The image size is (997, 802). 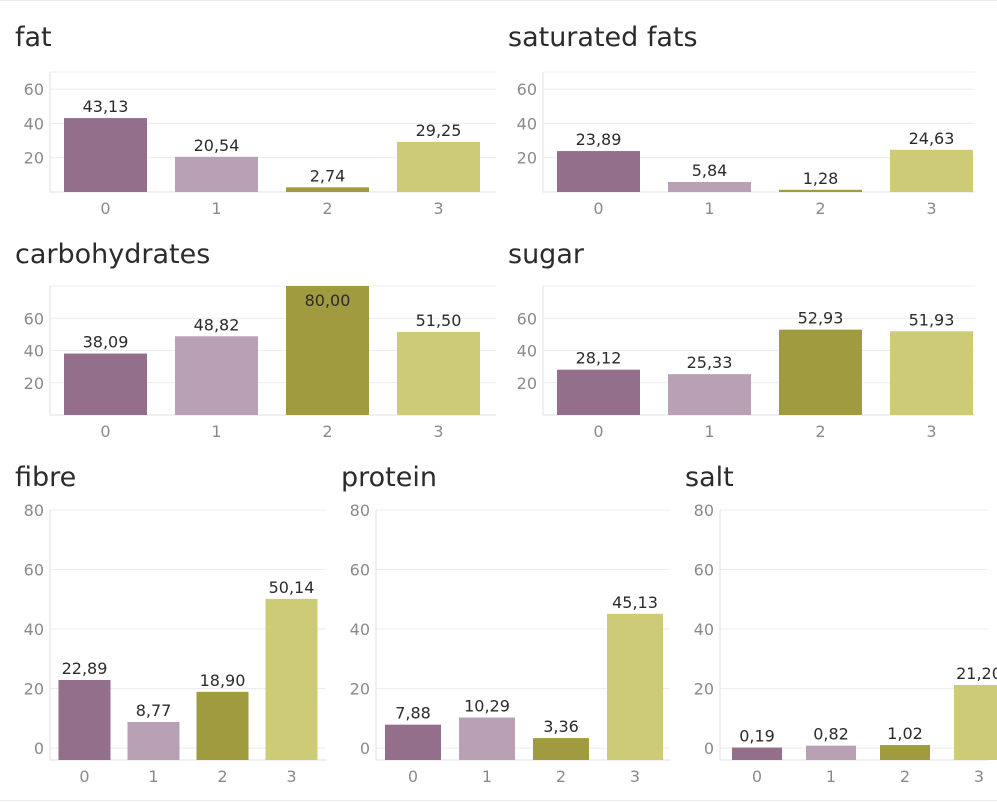 I want to click on bar-chart: 20 40 60 23,89 0 5,84 1 1,28 2 24,63 3, so click(x=746, y=144).